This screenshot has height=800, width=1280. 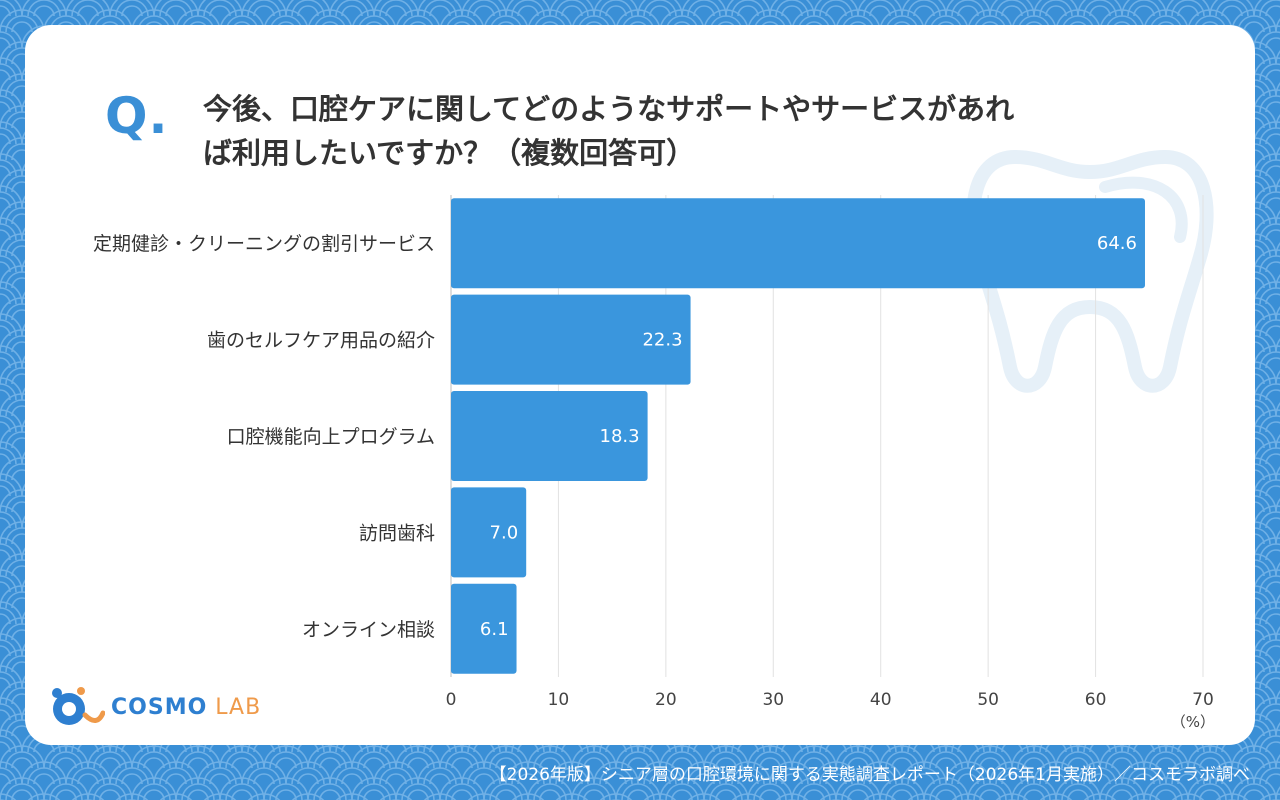 What do you see at coordinates (881, 700) in the screenshot?
I see `x-tick-label: 40` at bounding box center [881, 700].